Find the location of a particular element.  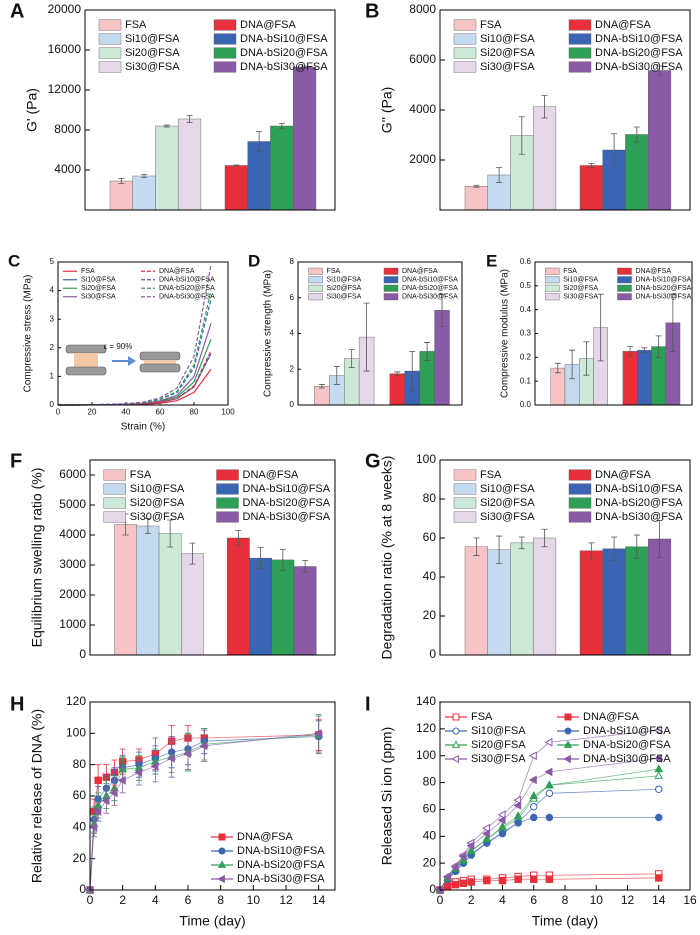

x-tick-label: 16 is located at coordinates (690, 900).